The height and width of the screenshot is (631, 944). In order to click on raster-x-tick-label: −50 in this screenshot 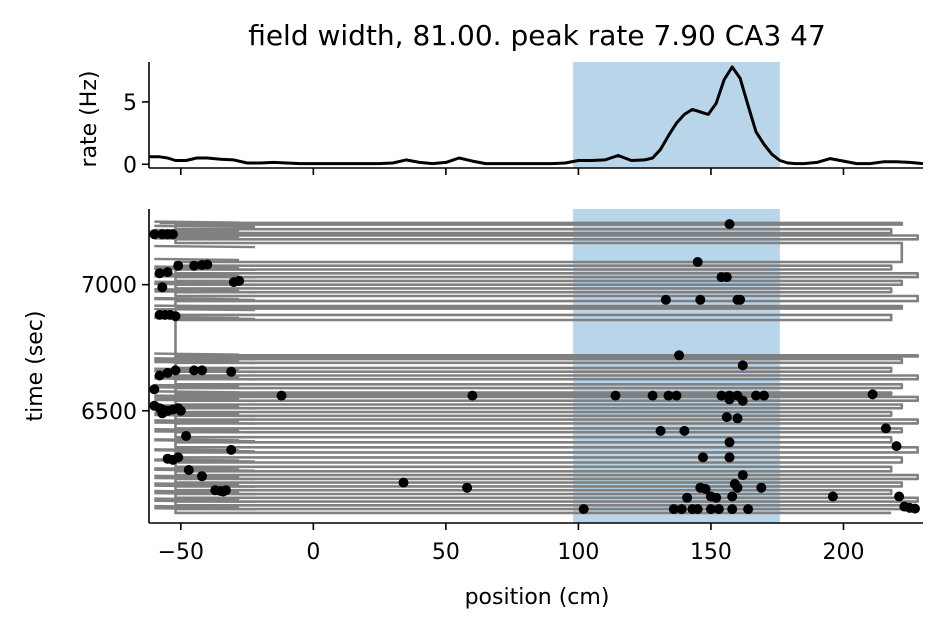, I will do `click(181, 552)`.